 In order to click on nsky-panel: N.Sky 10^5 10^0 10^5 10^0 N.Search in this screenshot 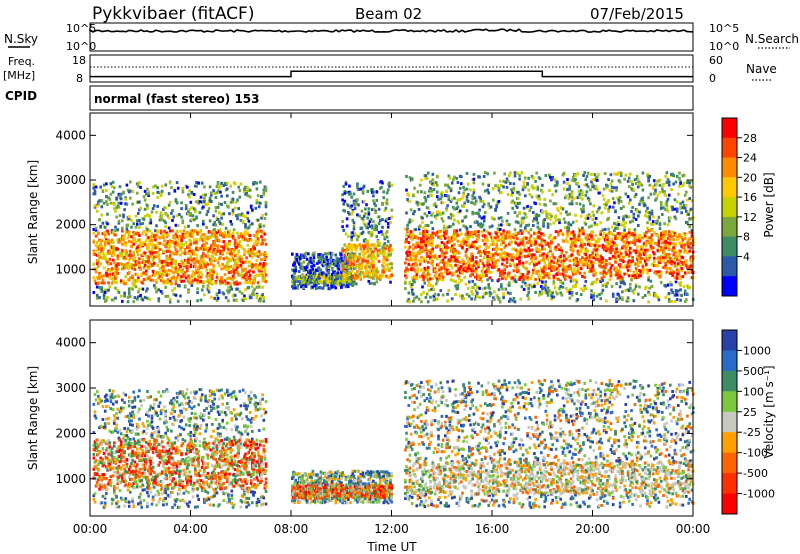, I will do `click(401, 37)`.